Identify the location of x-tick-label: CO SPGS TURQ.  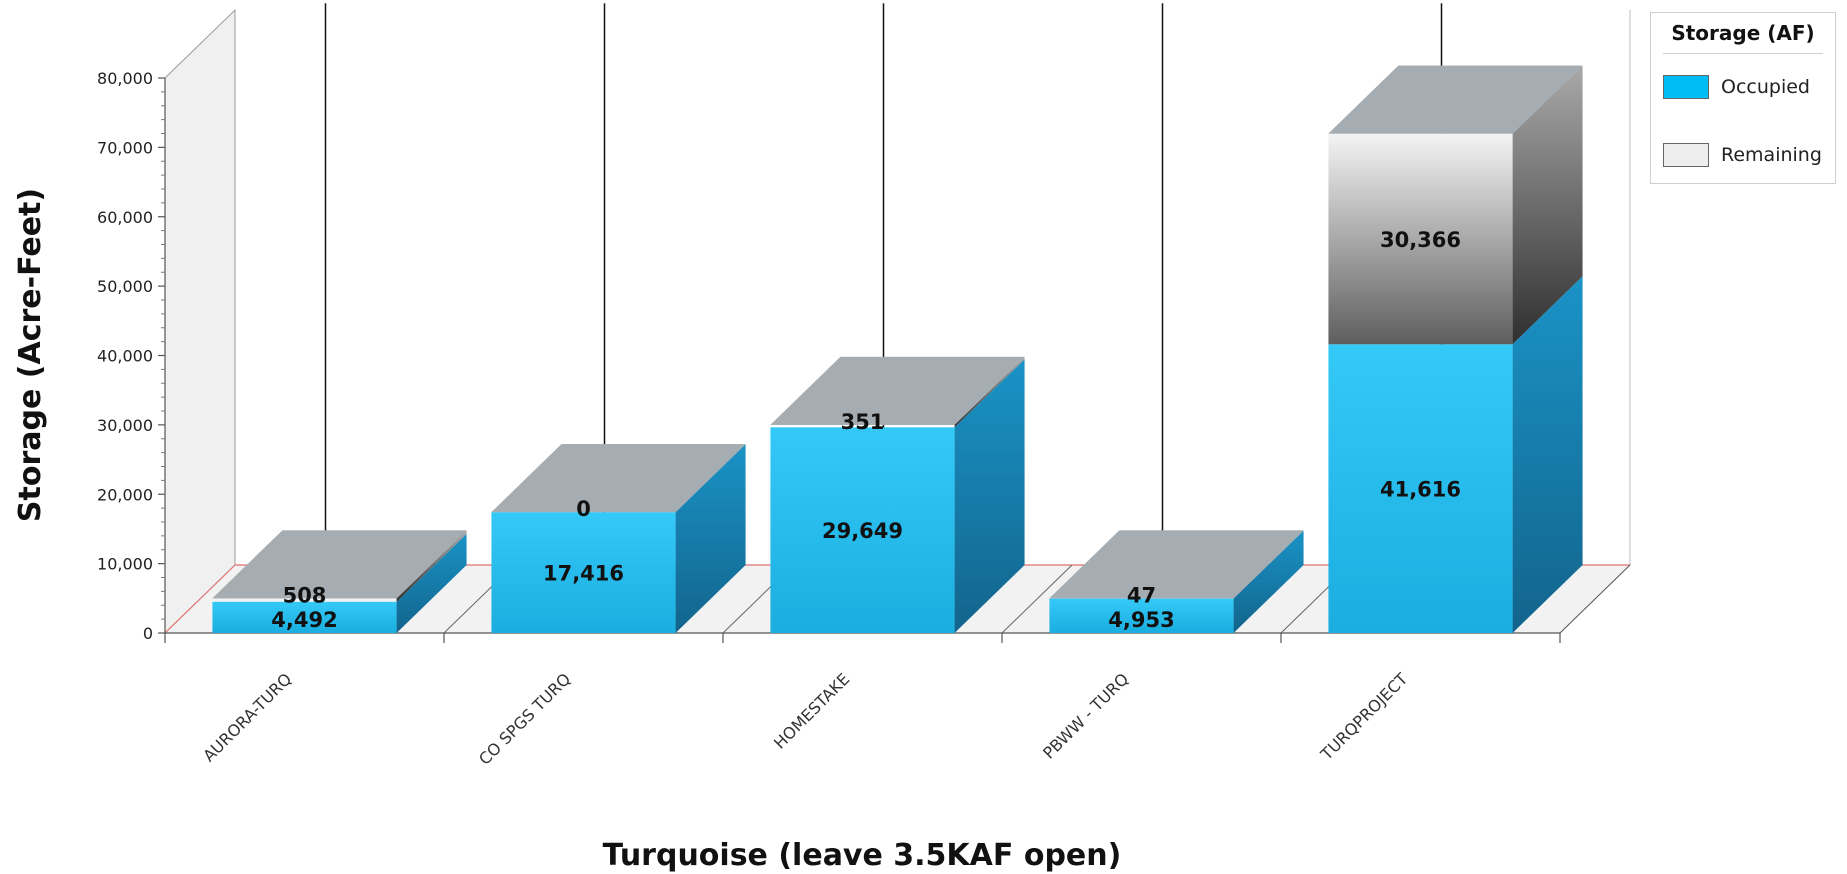
(524, 718).